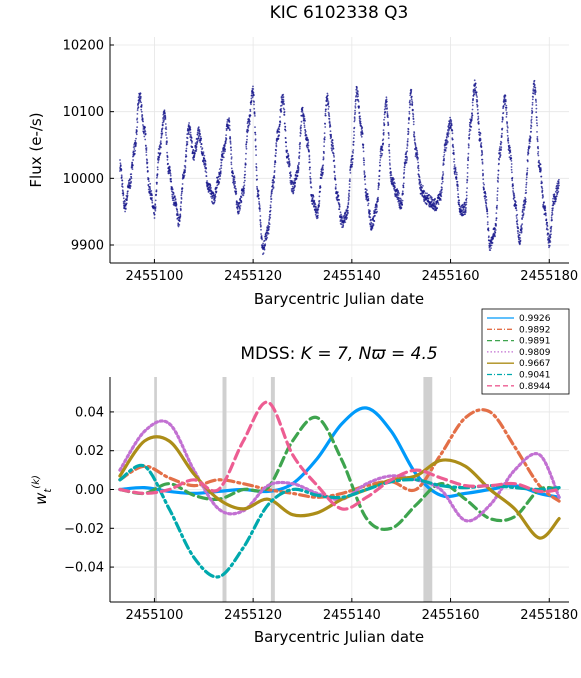 This screenshot has width=581, height=678. I want to click on tick-label-x: 2455120, so click(253, 615).